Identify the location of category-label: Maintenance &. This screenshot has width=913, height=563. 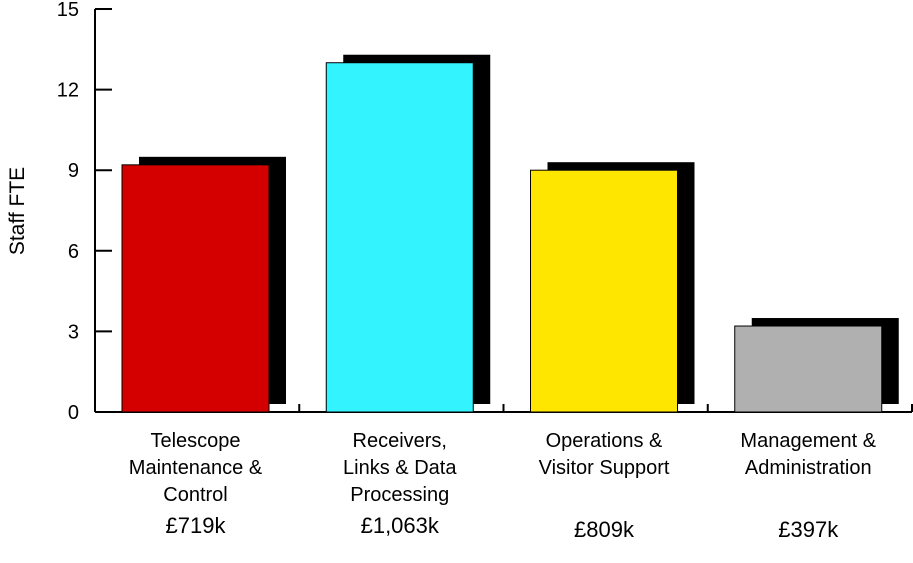
(196, 468).